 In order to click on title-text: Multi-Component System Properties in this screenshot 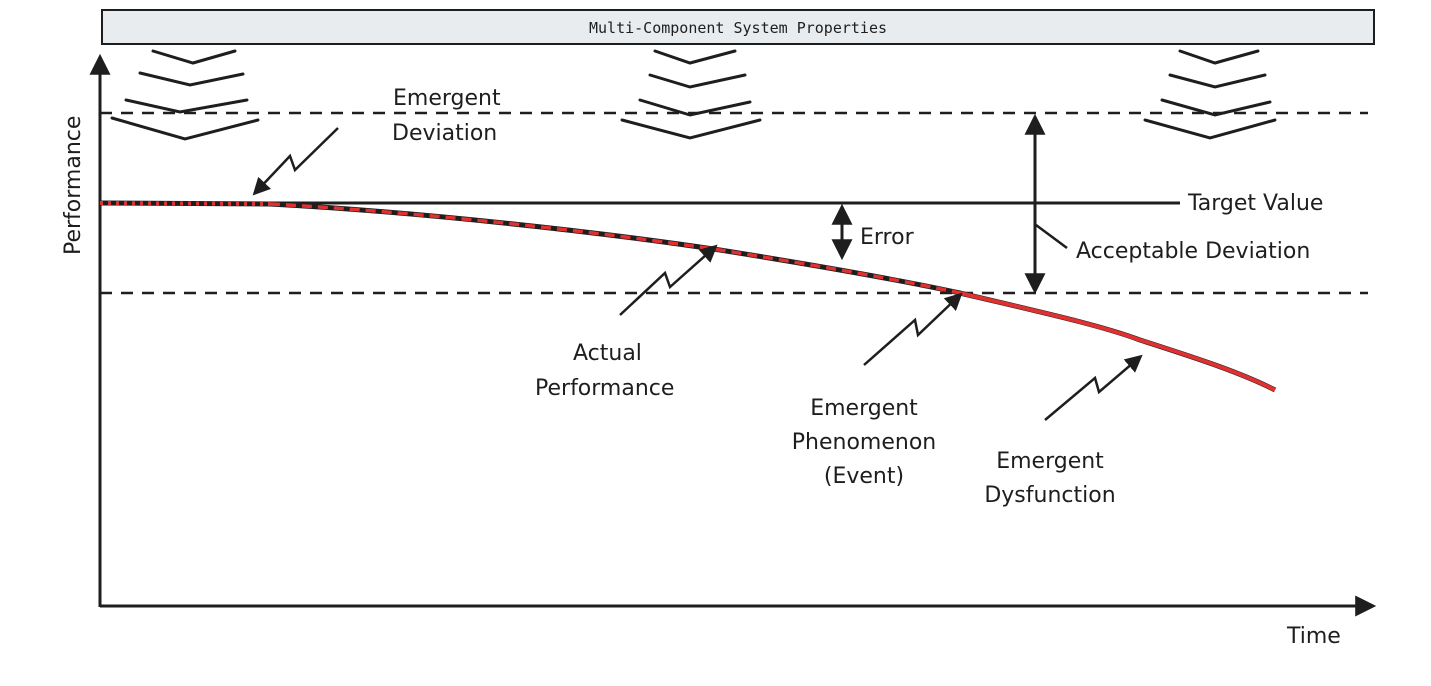, I will do `click(738, 28)`.